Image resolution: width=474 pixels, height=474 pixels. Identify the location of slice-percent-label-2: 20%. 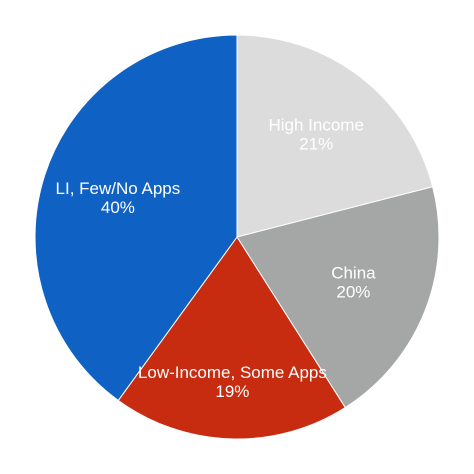
(353, 292).